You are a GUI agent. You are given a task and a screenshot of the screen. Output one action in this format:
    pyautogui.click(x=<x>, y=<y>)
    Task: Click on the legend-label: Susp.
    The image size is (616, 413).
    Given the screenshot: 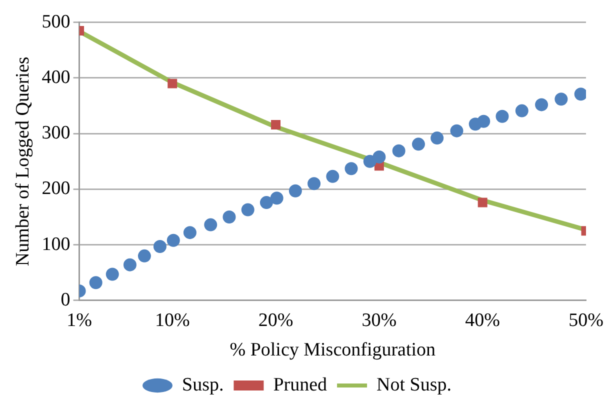 What is the action you would take?
    pyautogui.click(x=203, y=385)
    